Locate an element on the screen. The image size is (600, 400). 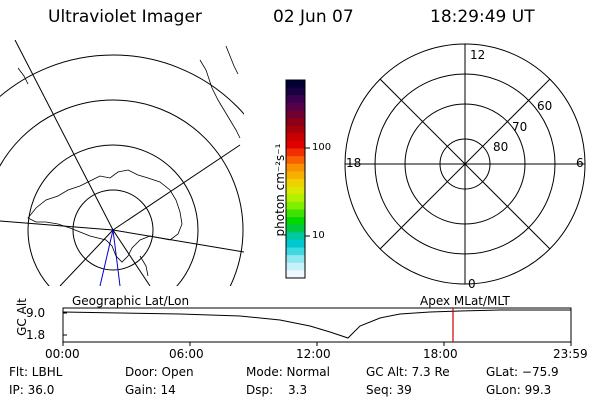
glat-readout: GLat: −75.9 is located at coordinates (522, 372).